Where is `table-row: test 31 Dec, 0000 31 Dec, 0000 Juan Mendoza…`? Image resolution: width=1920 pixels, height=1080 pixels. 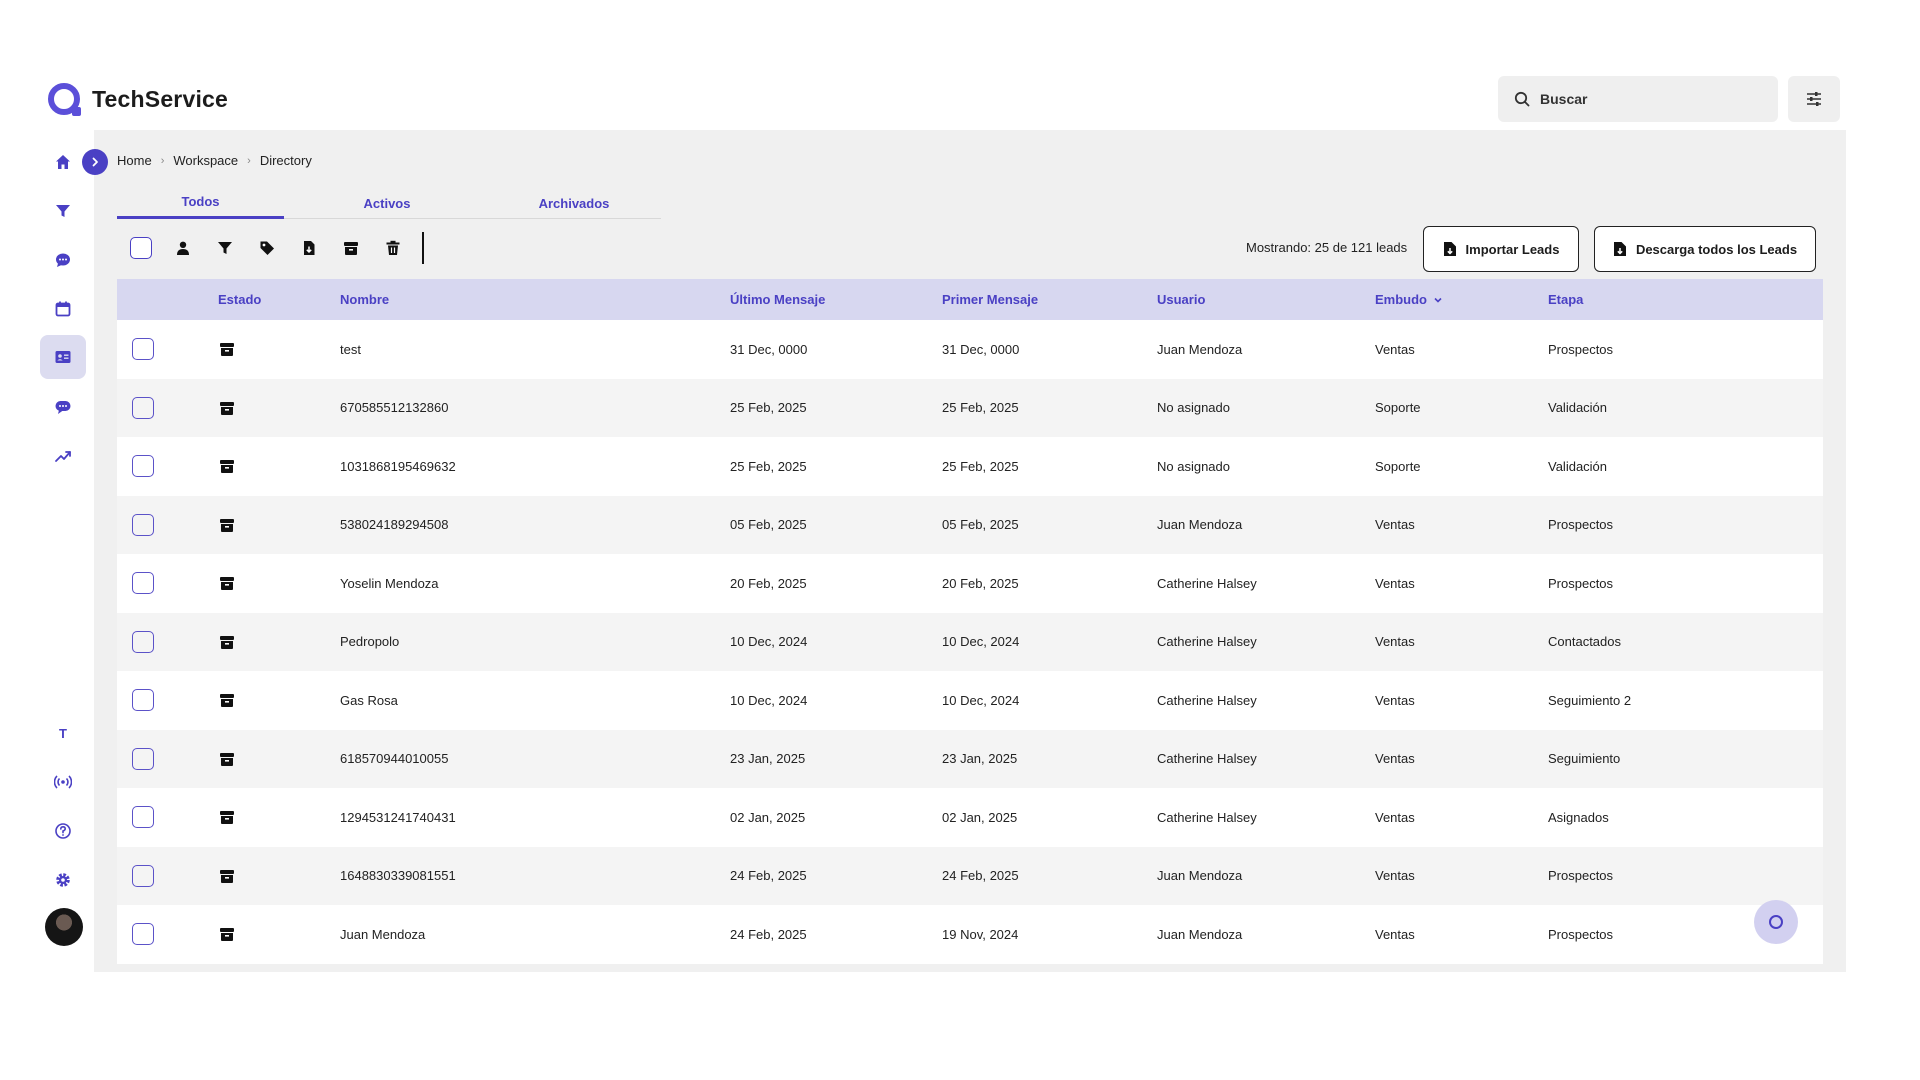
table-row: test 31 Dec, 0000 31 Dec, 0000 Juan Mendoza… is located at coordinates (970, 349).